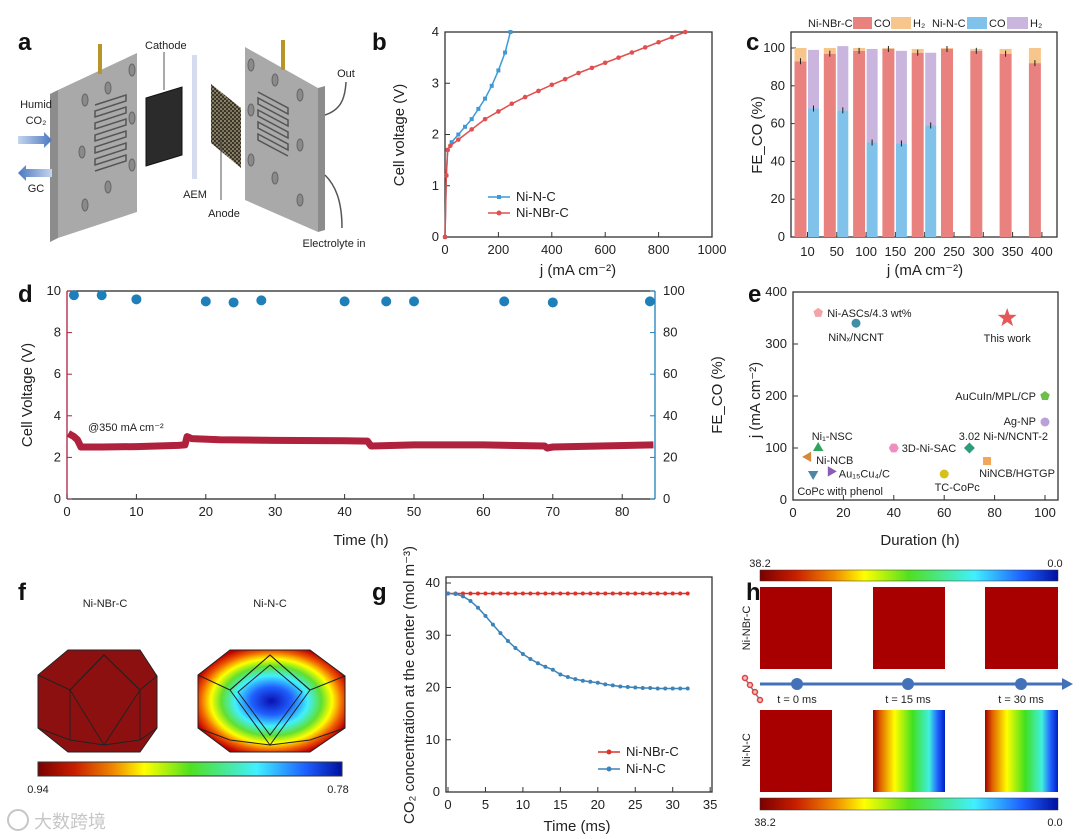 This screenshot has height=839, width=1080. Describe the element at coordinates (360, 441) in the screenshot. I see `voltage-series` at that location.